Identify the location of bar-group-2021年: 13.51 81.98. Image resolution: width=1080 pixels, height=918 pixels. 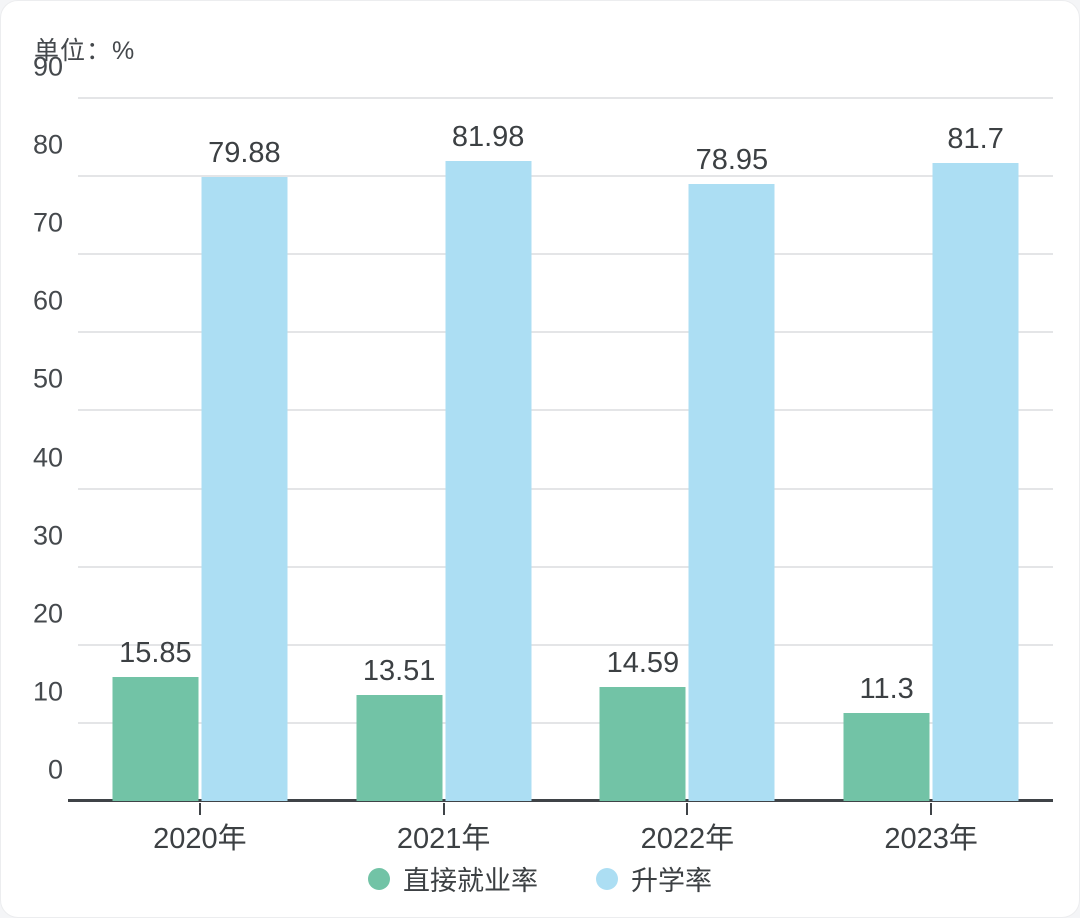
(444, 460).